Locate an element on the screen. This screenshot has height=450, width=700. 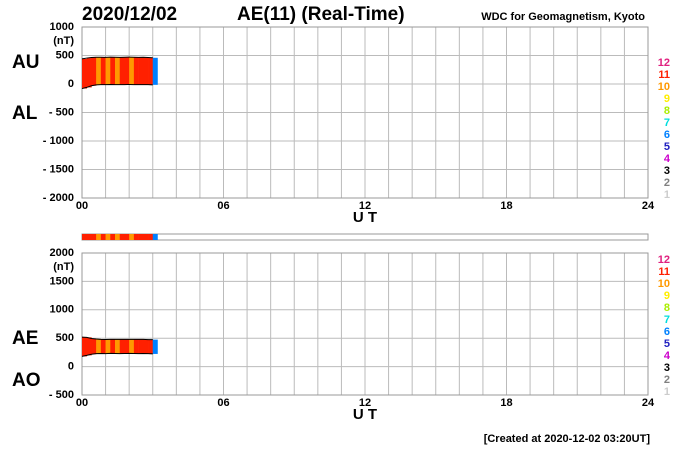
x-tick-label: 12 is located at coordinates (365, 403).